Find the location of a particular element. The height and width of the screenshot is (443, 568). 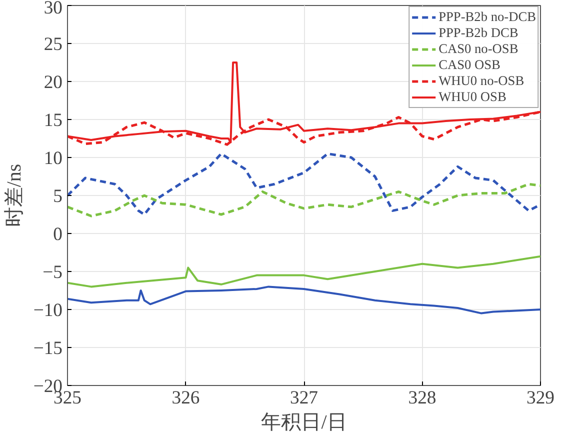

y-tick-label: 10 is located at coordinates (53, 158).